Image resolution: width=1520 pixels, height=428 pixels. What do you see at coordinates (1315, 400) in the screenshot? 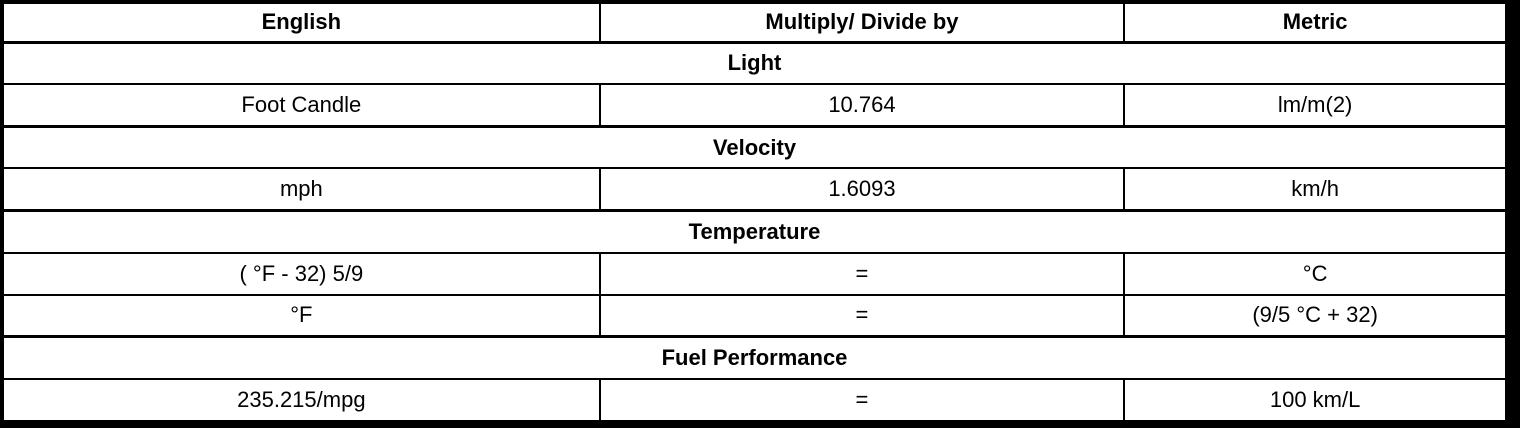
I see `cell-metric: 100 km/L` at bounding box center [1315, 400].